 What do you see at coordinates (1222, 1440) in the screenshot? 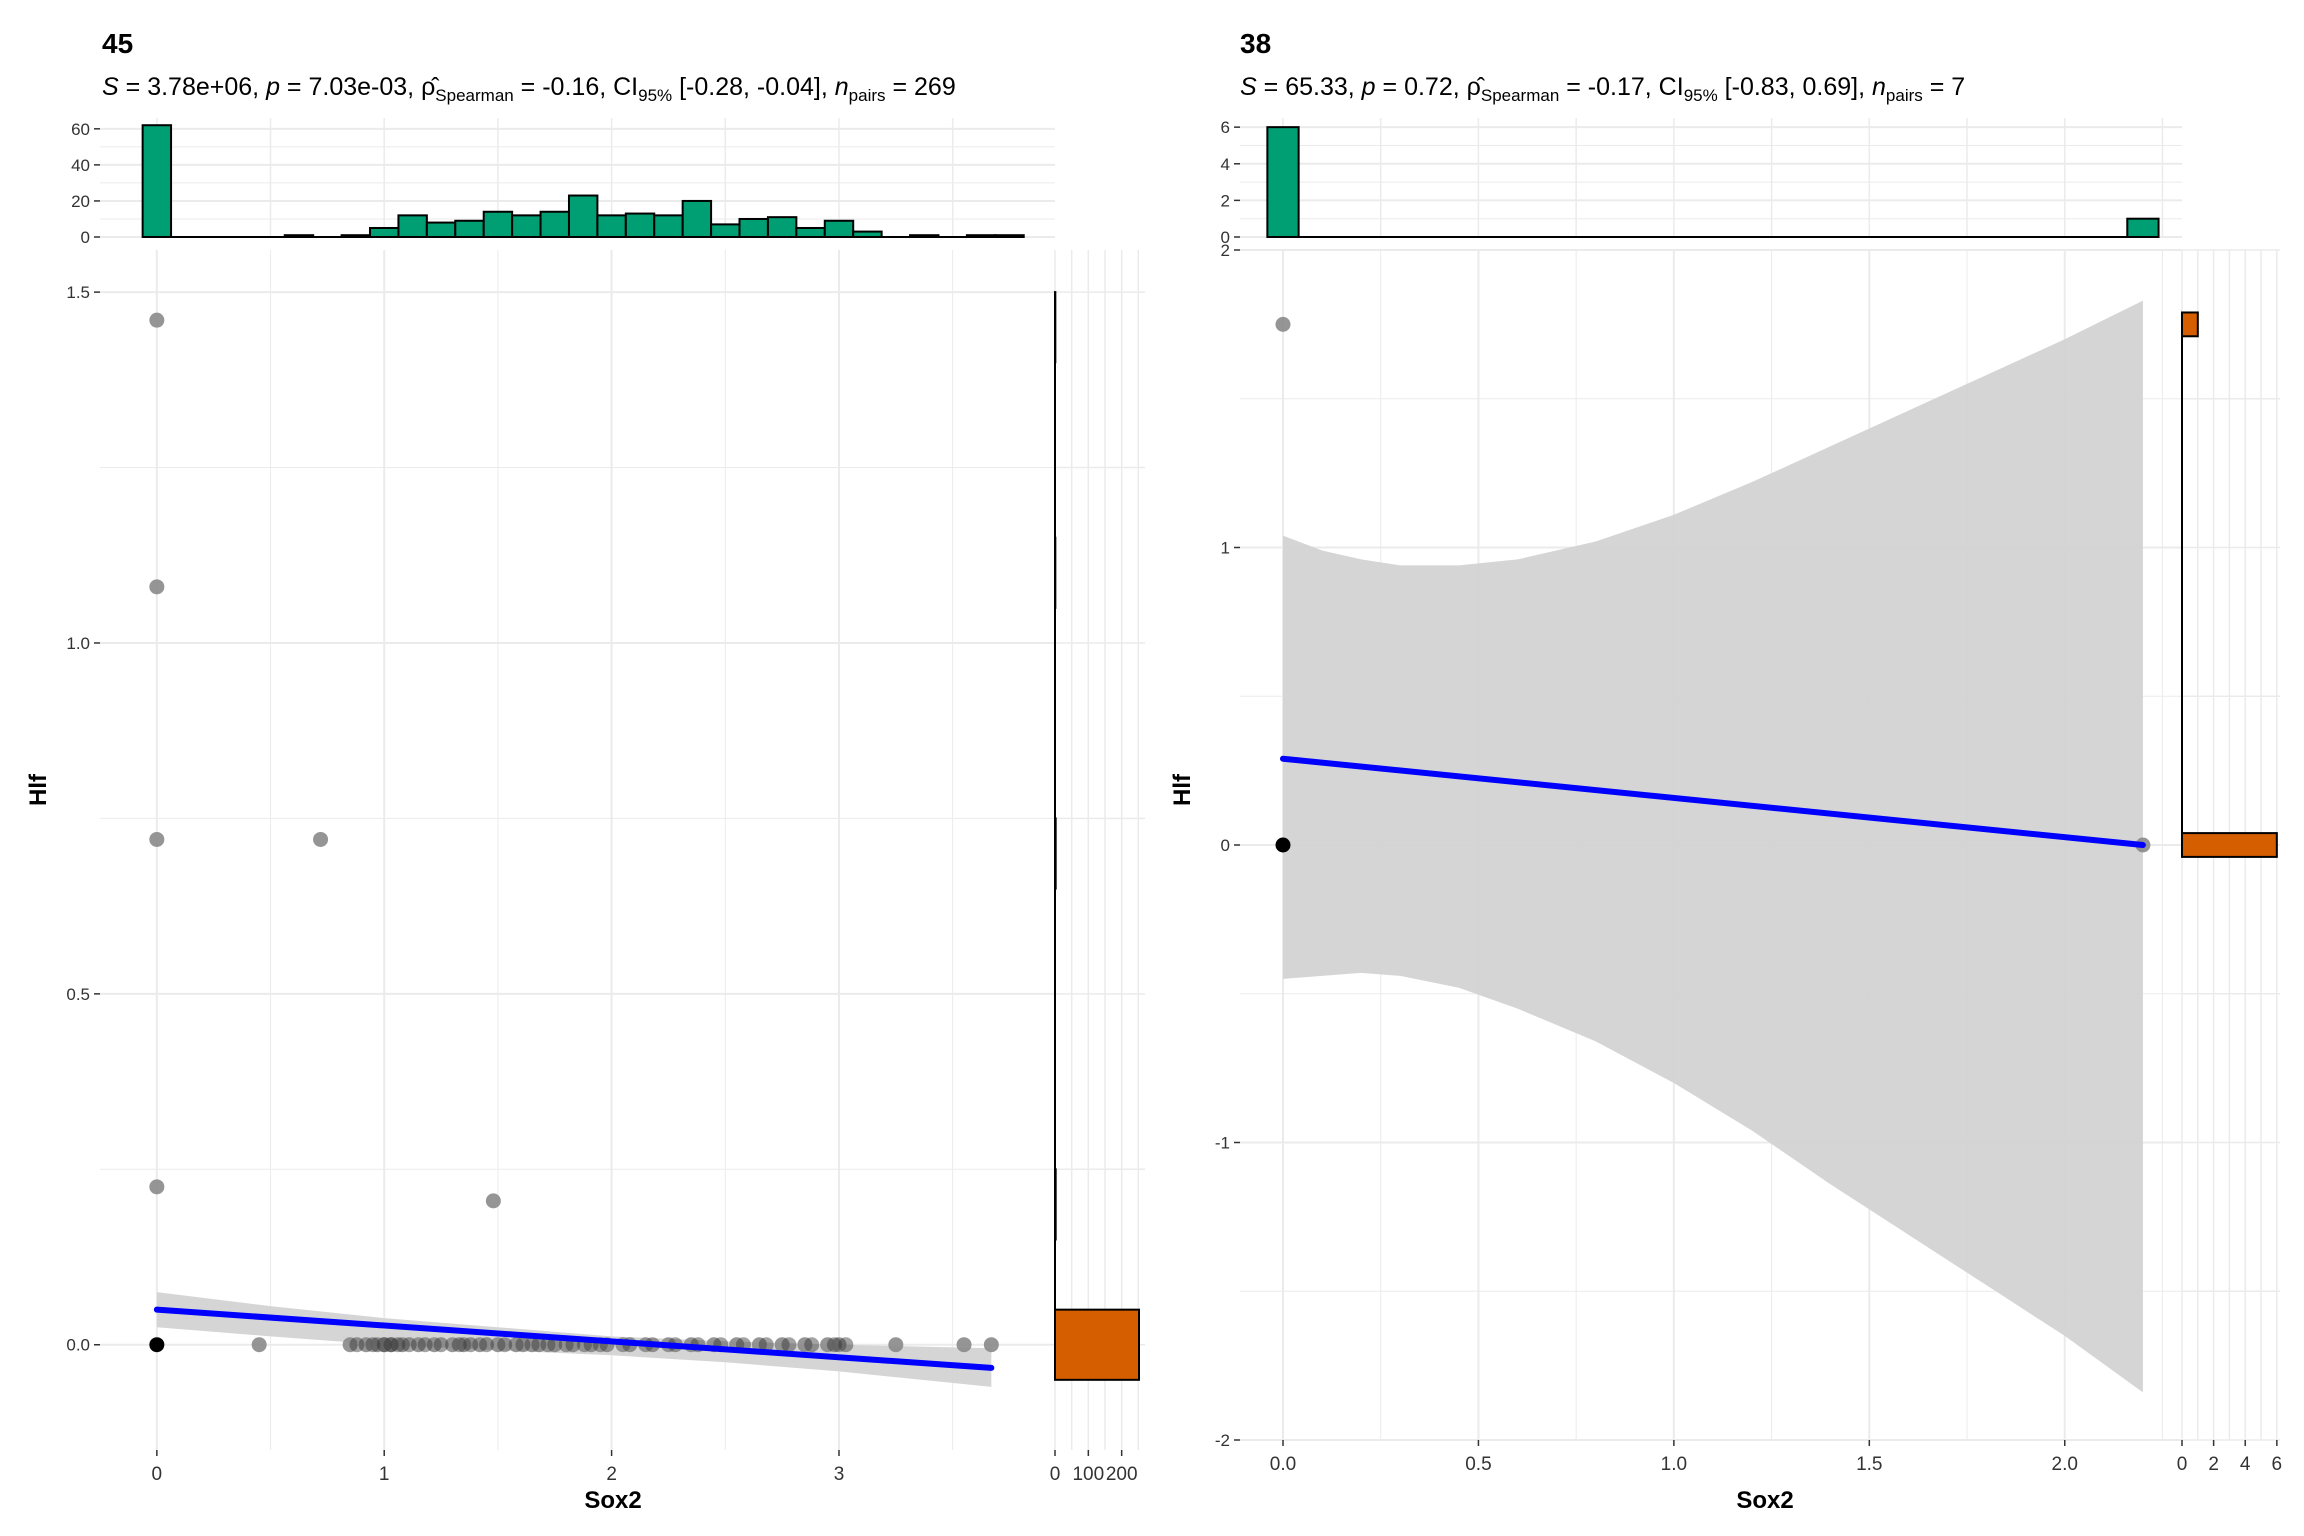
I see `y-tick-label: -2` at bounding box center [1222, 1440].